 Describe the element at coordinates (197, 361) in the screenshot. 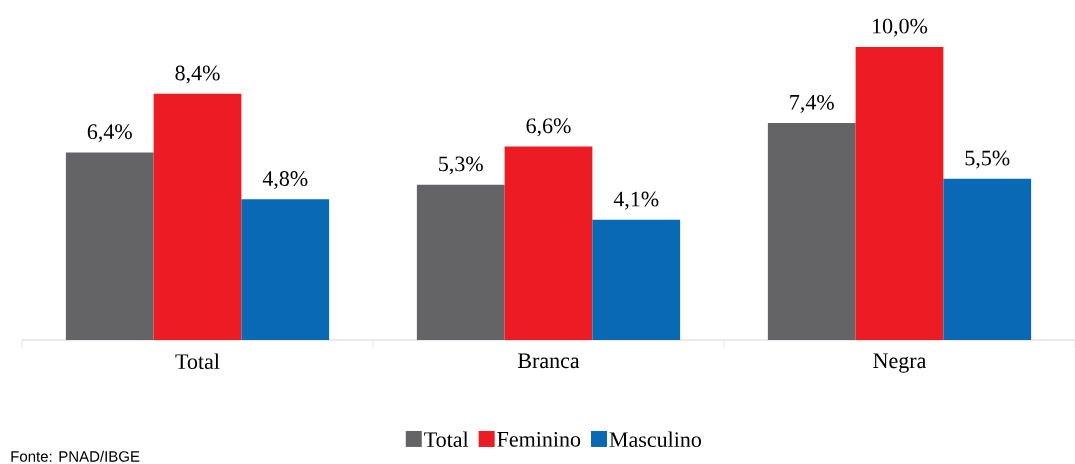

I see `x-tick-label: Total` at that location.